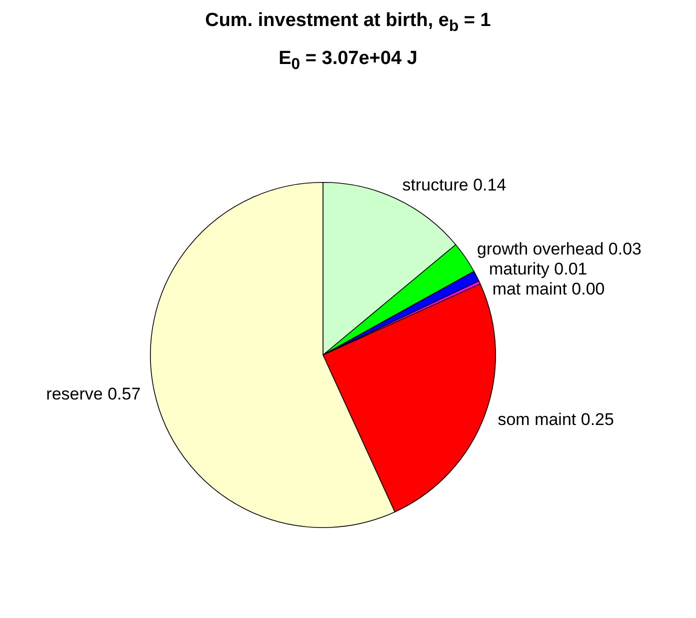 Image resolution: width=696 pixels, height=618 pixels. I want to click on chart-title: Cum. investment at birth, e$_{b}$ = 1, so click(348, 23).